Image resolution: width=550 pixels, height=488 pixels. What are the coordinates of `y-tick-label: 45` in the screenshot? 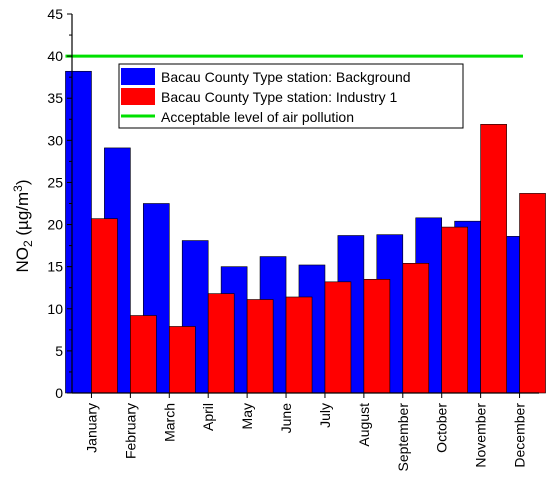 It's located at (55, 14).